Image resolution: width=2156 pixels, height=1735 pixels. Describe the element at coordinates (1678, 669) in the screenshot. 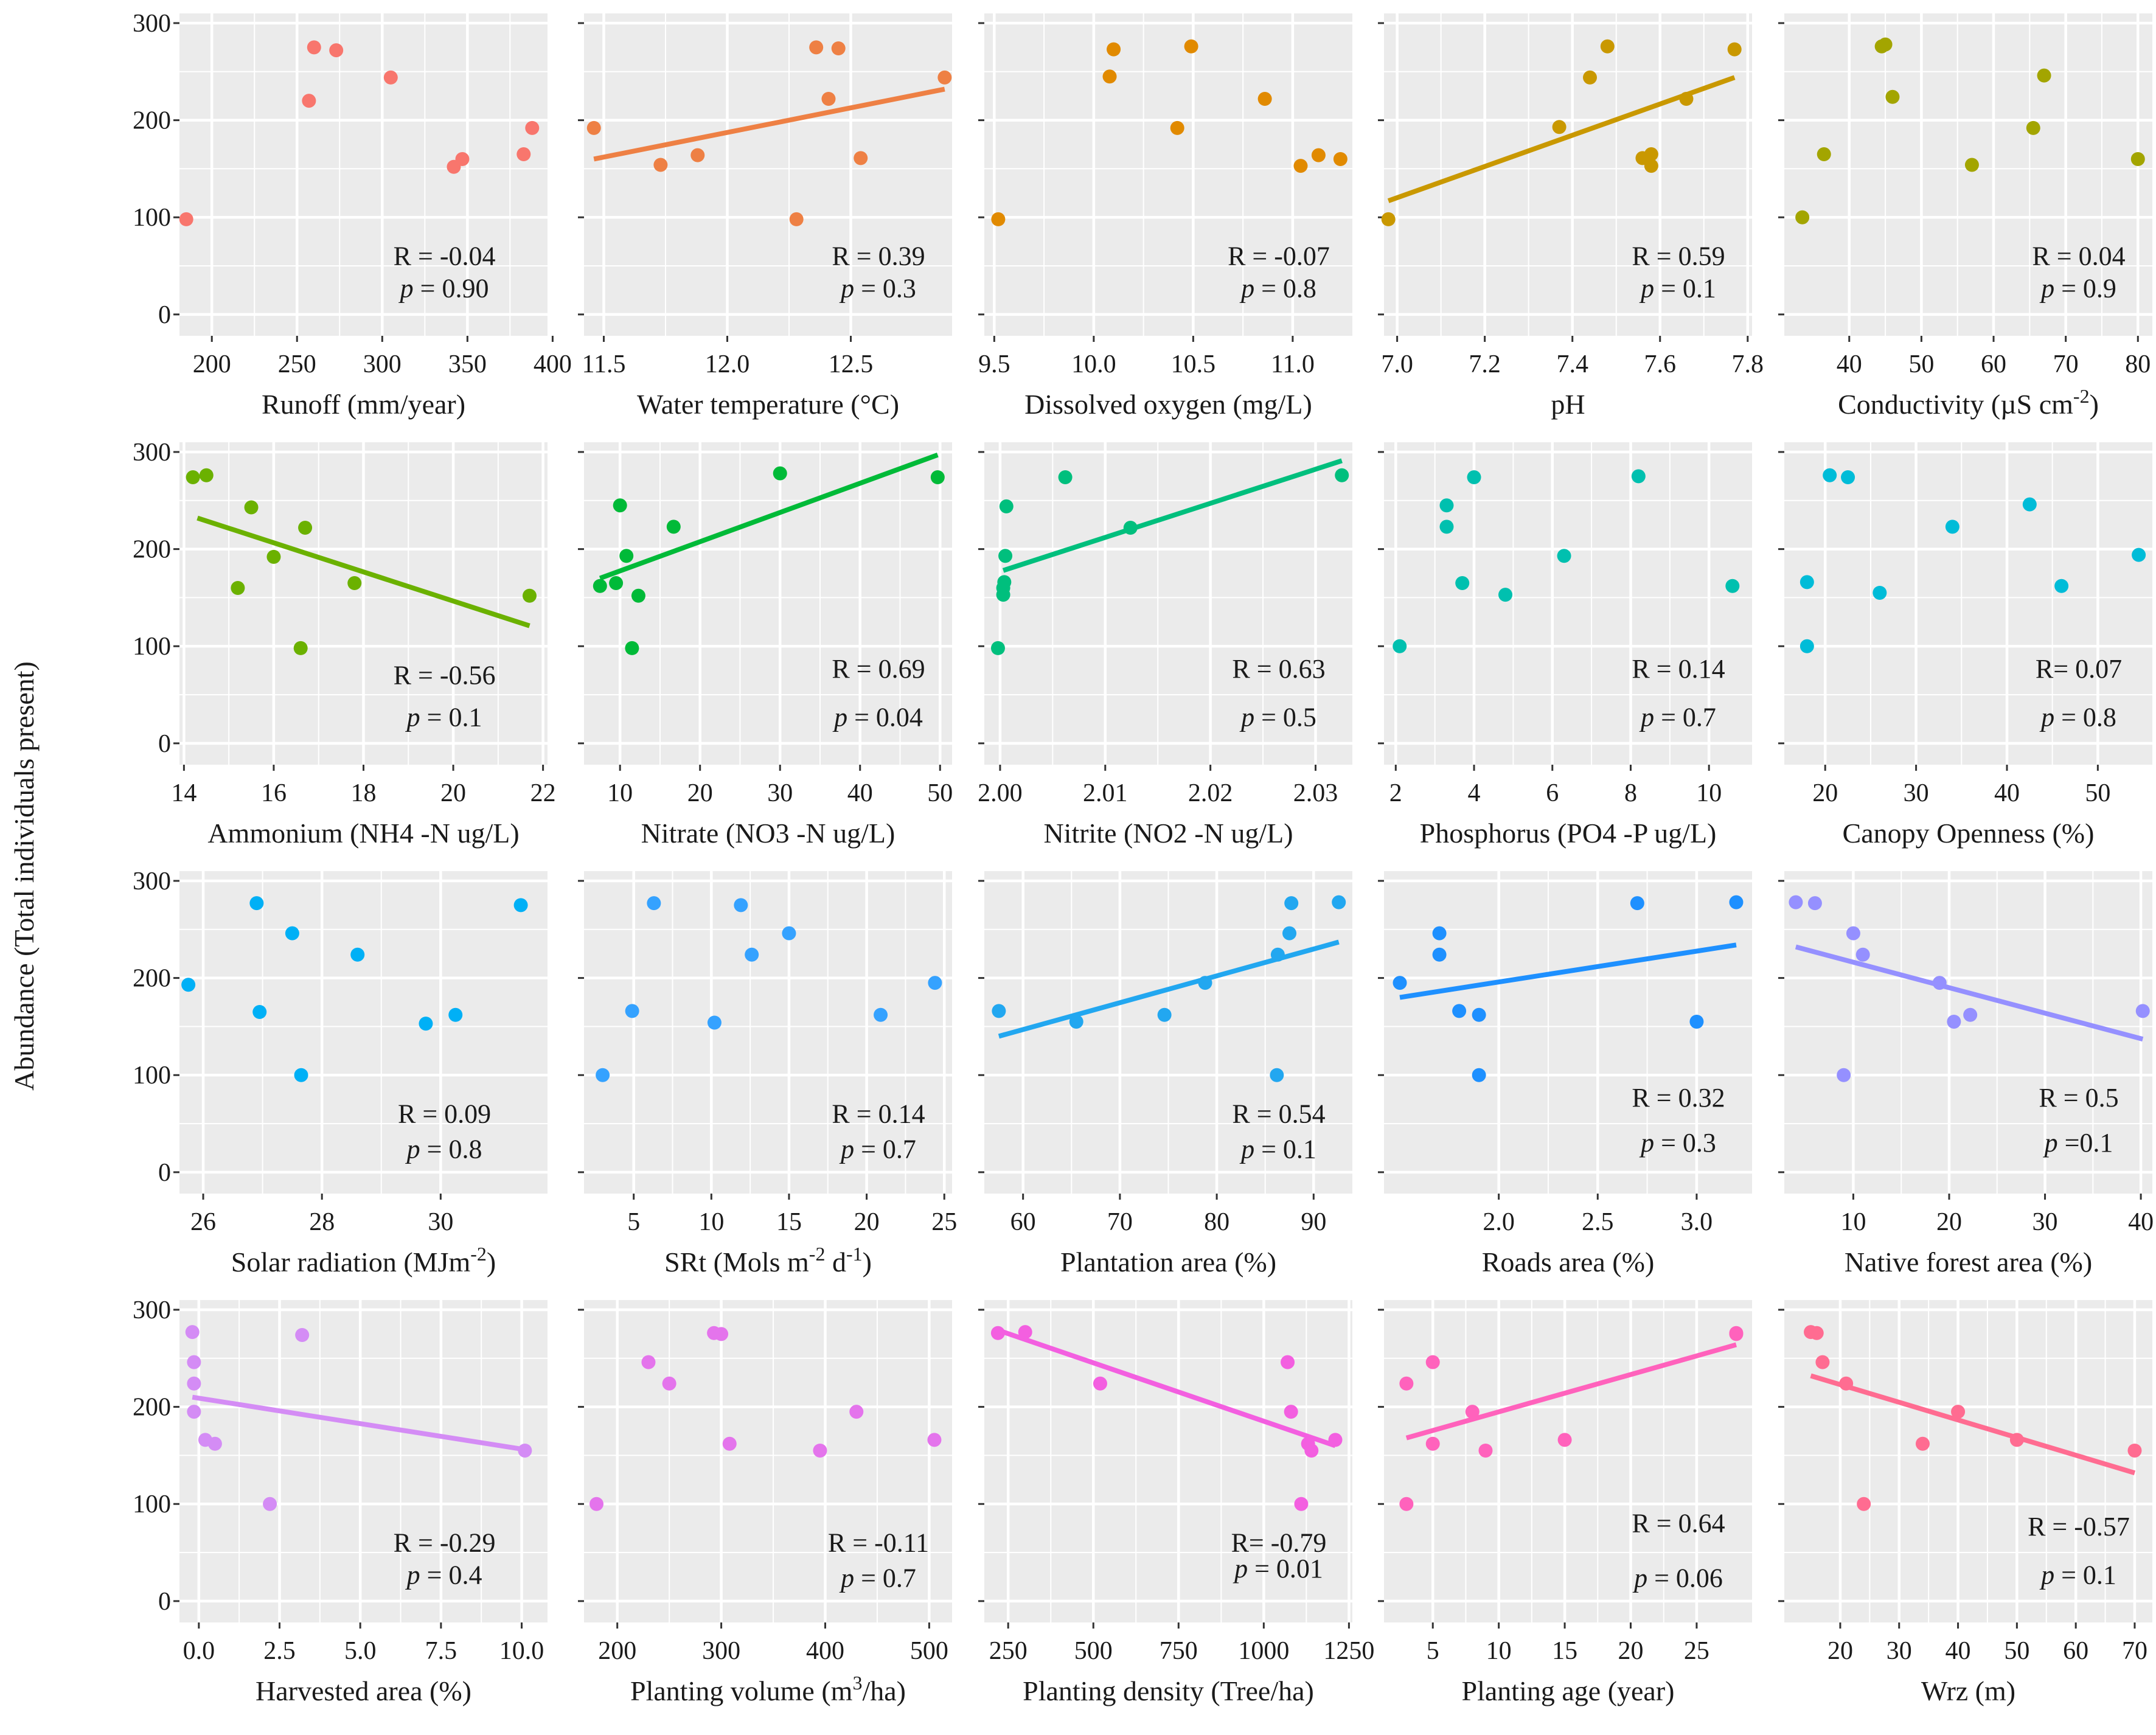

I see `r-value: R = 0.14` at that location.